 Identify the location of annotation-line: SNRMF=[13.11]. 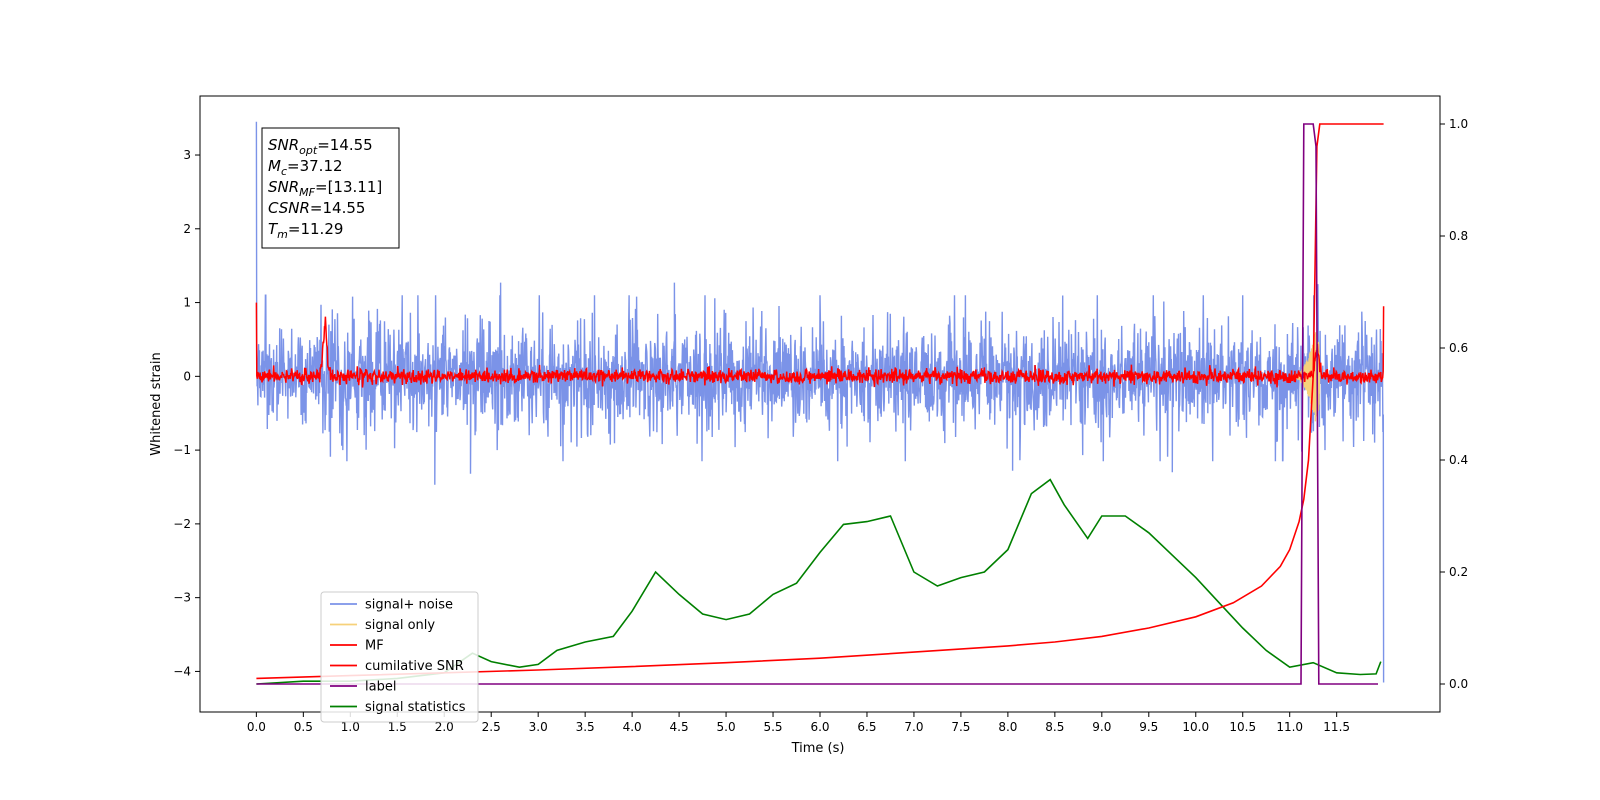
(325, 188).